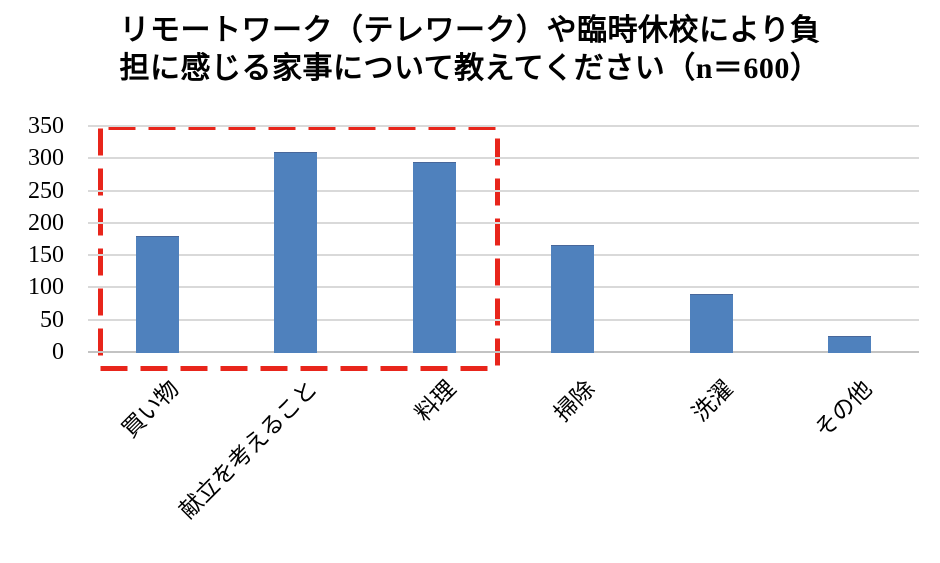 This screenshot has width=940, height=563. I want to click on y-axis-tick-label: 200, so click(46, 222).